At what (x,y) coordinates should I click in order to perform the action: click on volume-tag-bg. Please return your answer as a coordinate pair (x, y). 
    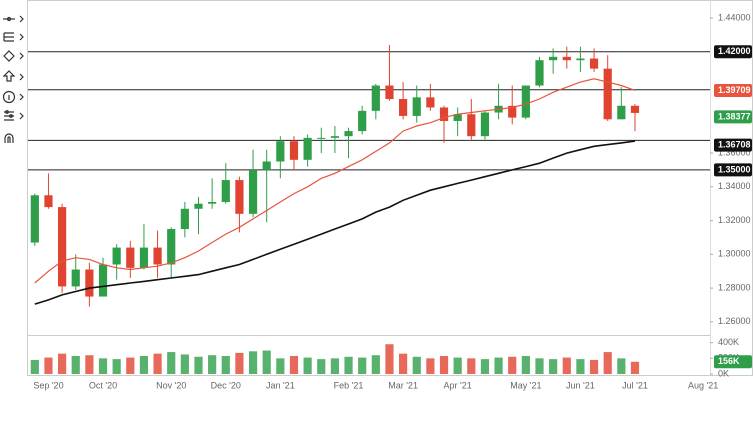
    Looking at the image, I should click on (733, 362).